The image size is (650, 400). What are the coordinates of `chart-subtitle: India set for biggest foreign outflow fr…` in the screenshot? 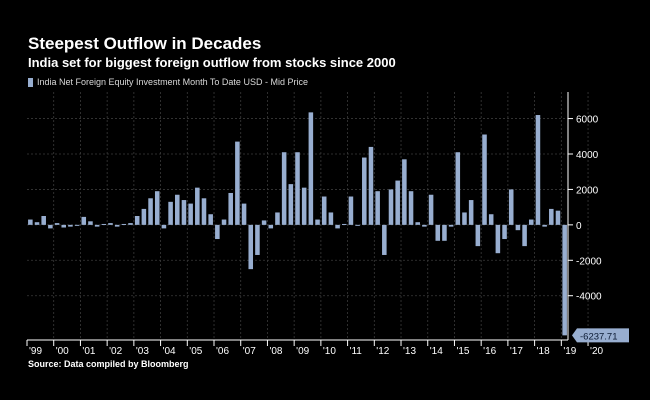 It's located at (212, 62).